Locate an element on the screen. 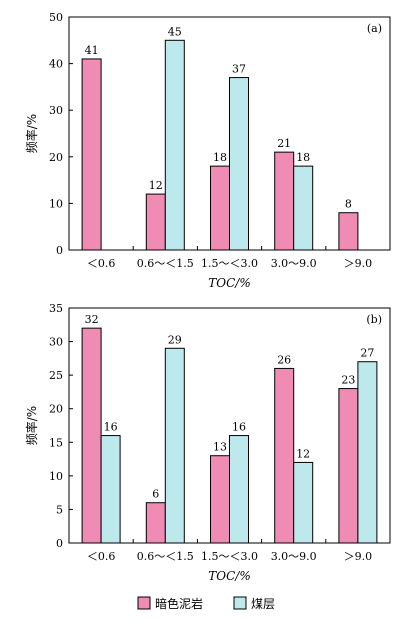  xtick-label-a-3: 3.0～9.0 is located at coordinates (294, 263).